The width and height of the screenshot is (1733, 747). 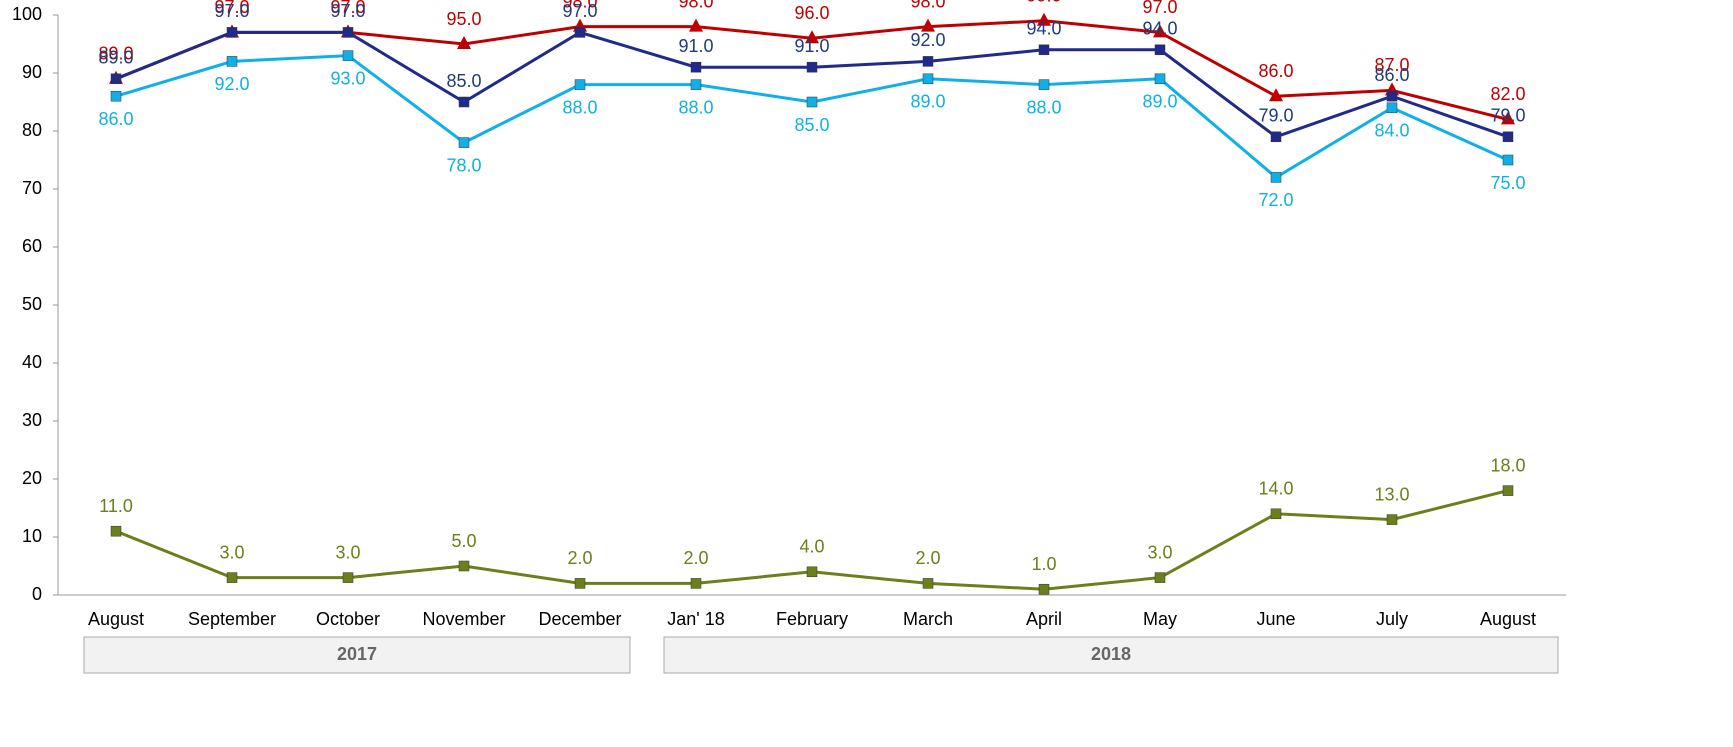 I want to click on data-label: 13.0, so click(x=1391, y=494).